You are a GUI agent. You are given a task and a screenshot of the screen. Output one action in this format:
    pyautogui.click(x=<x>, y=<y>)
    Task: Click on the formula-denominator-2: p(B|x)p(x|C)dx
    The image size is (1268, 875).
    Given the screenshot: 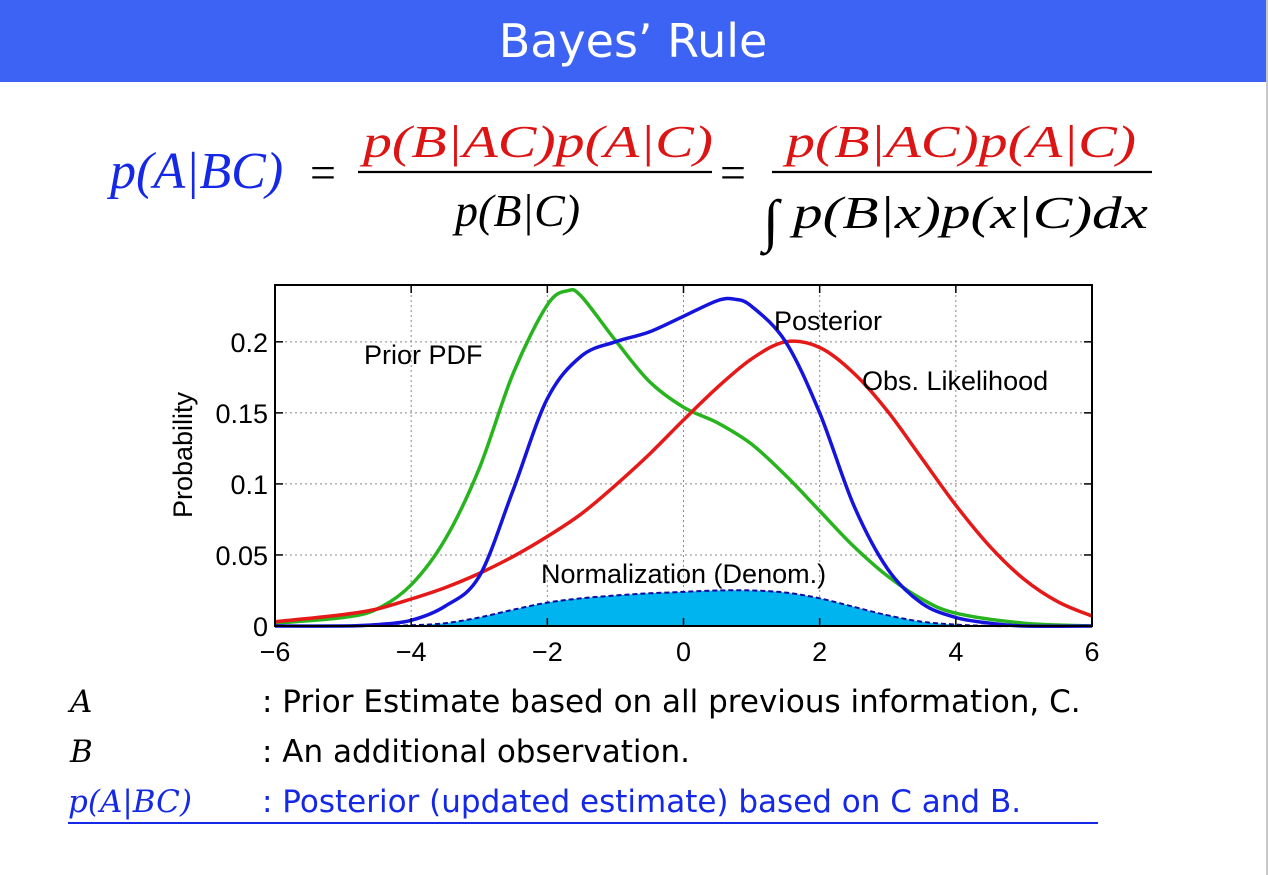 What is the action you would take?
    pyautogui.click(x=969, y=212)
    